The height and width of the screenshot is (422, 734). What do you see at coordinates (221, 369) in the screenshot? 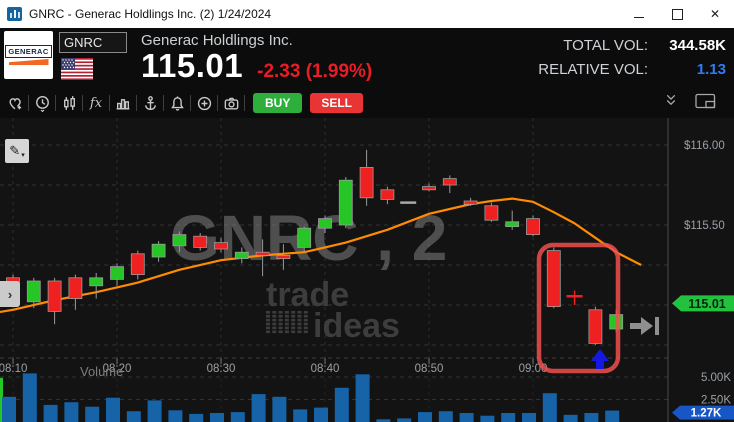
I see `time-axis-label: 08:30` at bounding box center [221, 369].